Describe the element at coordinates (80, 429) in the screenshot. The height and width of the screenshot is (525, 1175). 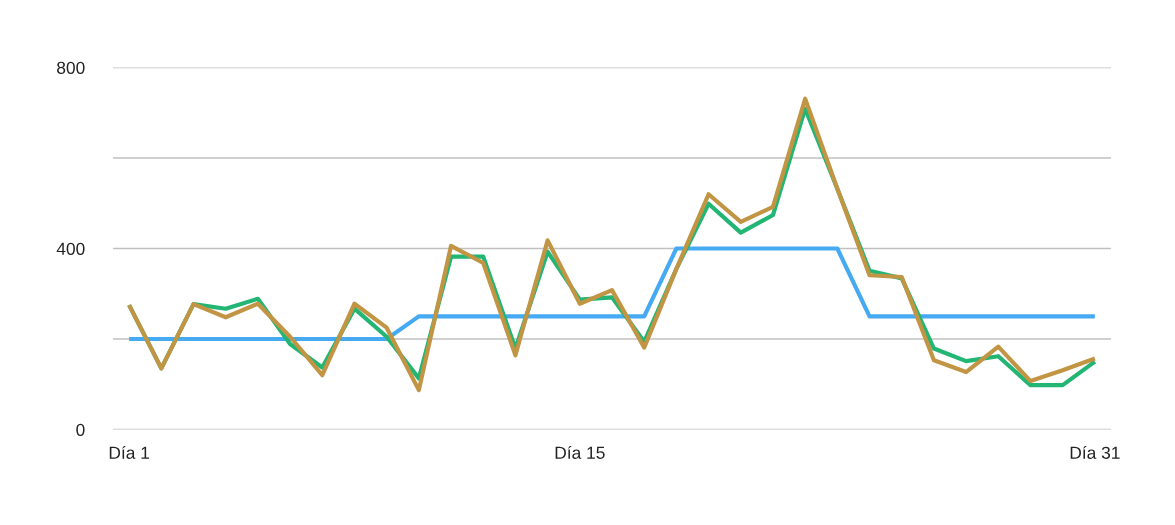
I see `y-tick-label: 0` at that location.